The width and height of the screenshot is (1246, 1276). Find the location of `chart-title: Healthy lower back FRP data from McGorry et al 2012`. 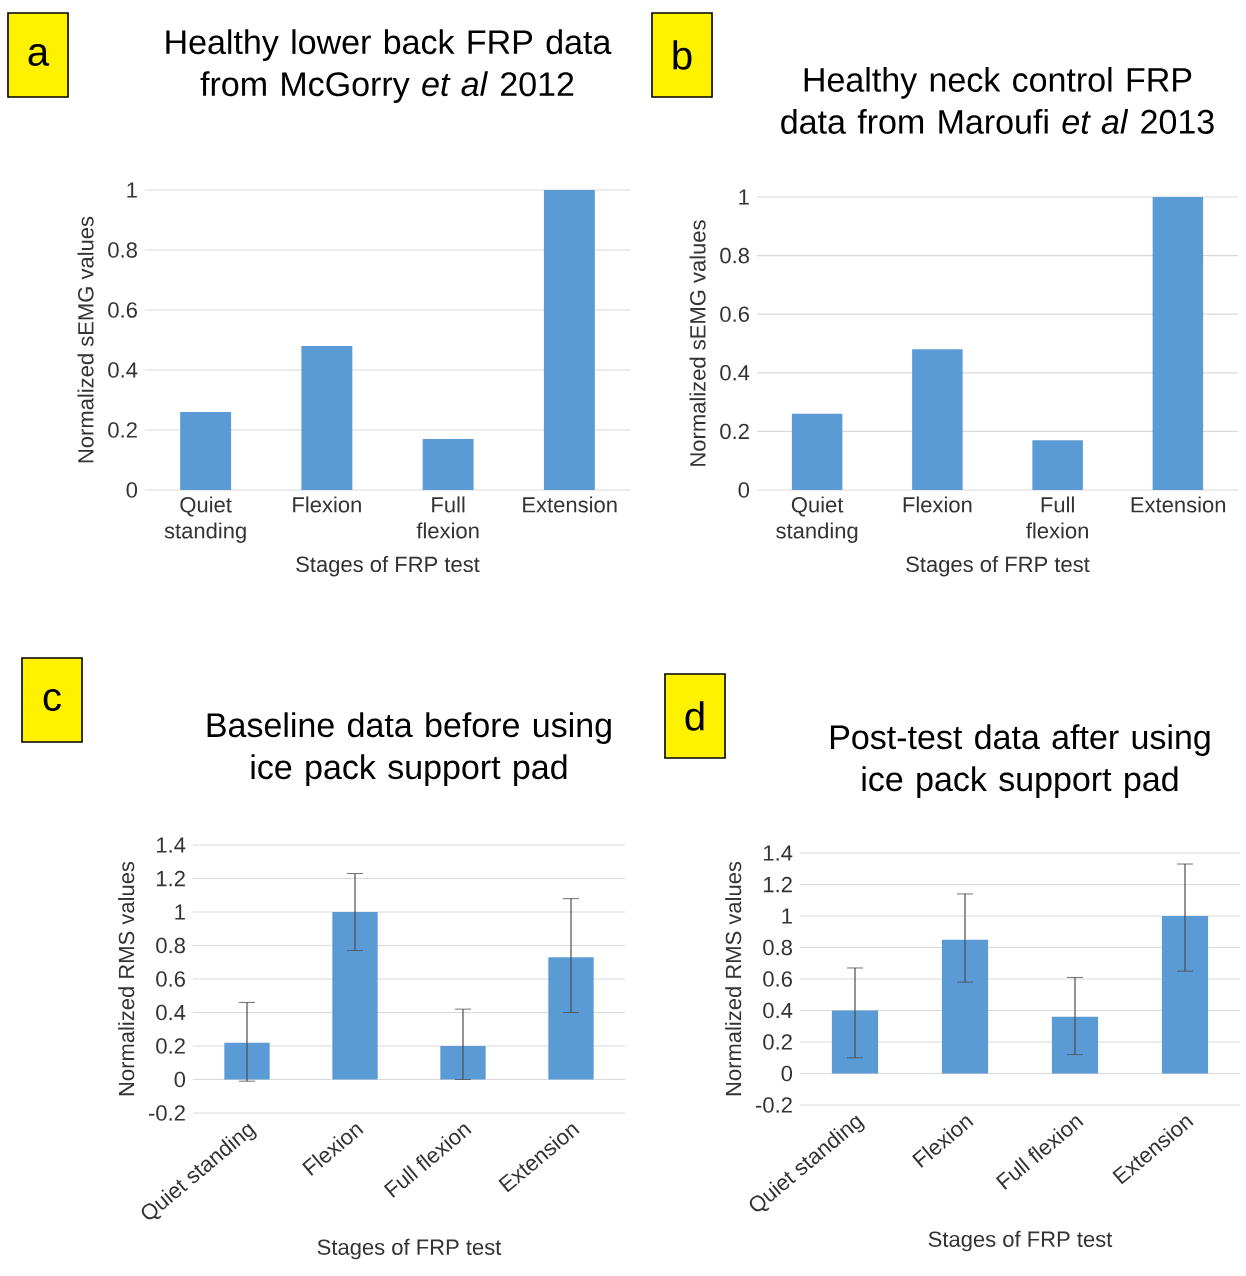

chart-title: Healthy lower back FRP data from McGorry et al 2012 is located at coordinates (389, 66).